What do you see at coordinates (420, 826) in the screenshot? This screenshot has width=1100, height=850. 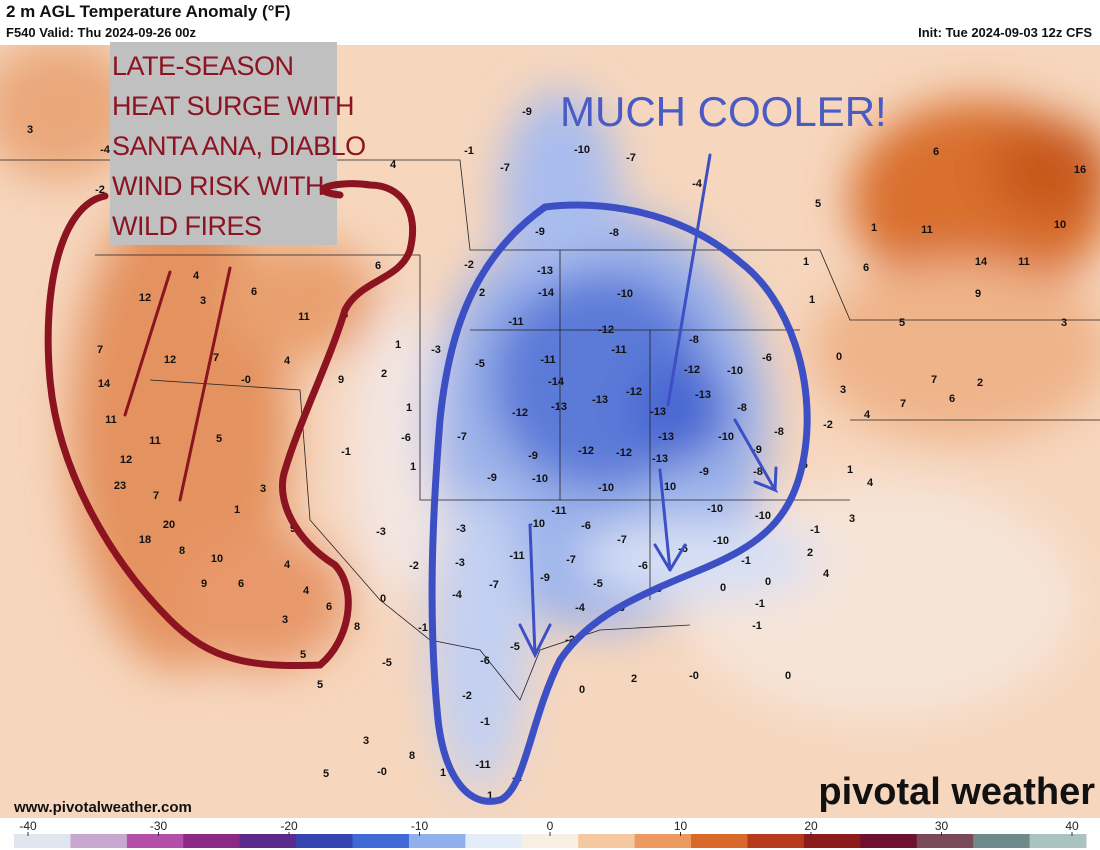 I see `colorbar-tick-label: -10` at bounding box center [420, 826].